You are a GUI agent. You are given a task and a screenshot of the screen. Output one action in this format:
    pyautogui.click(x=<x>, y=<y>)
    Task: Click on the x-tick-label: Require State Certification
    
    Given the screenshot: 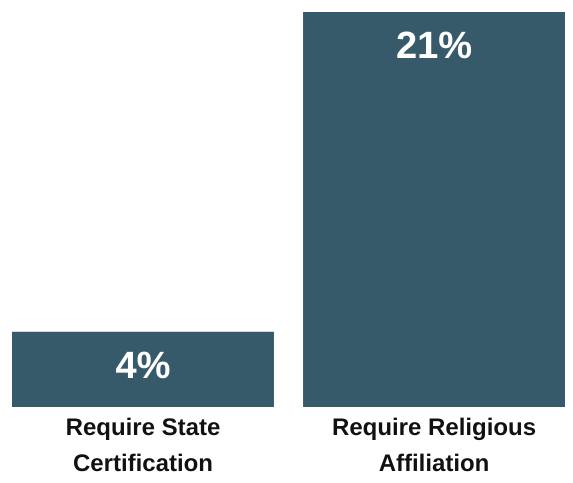 What is the action you would take?
    pyautogui.click(x=143, y=445)
    